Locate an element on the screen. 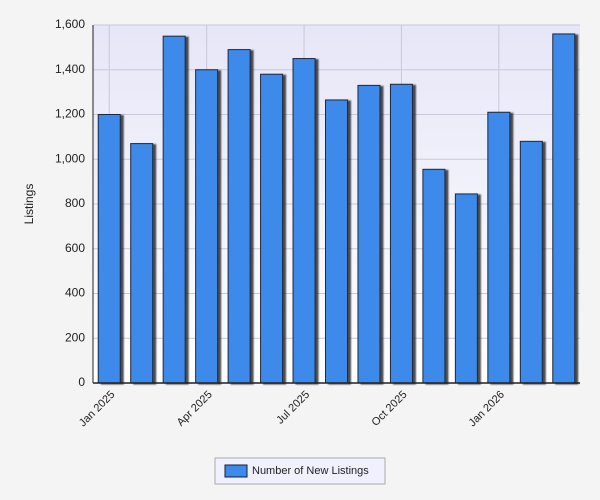 The image size is (600, 500). y-tick-label: 800 is located at coordinates (75, 203).